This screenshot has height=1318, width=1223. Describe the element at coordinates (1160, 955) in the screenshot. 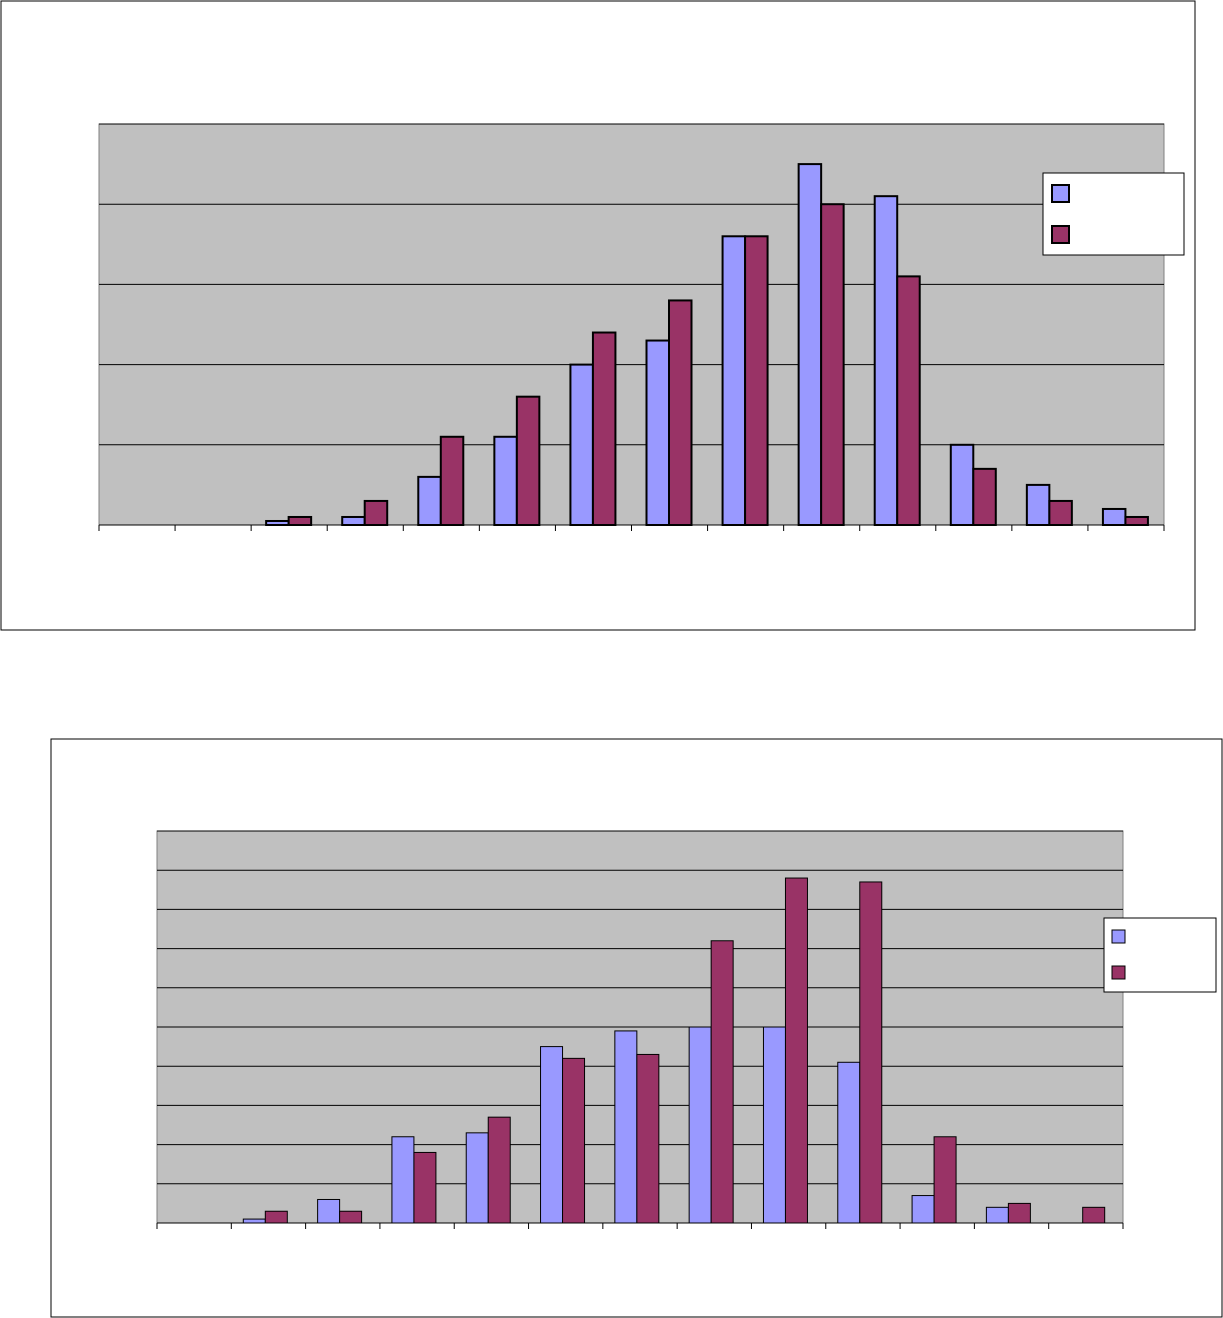

I see `legend-box` at that location.